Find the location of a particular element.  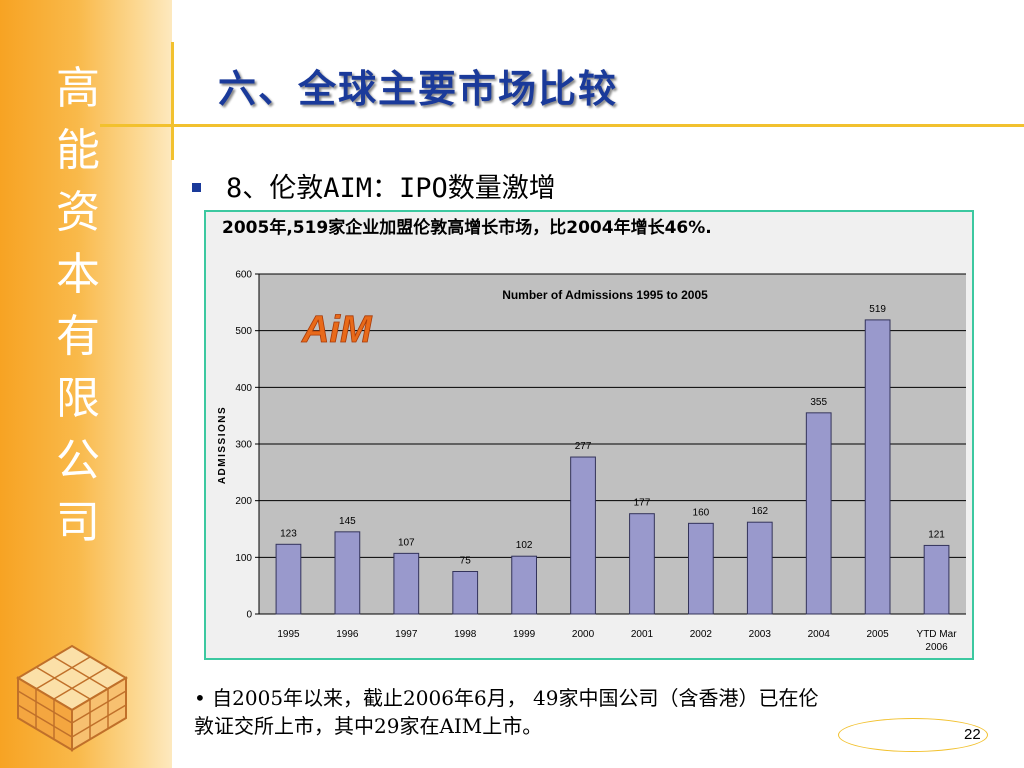

company-char: 高 is located at coordinates (78, 88).